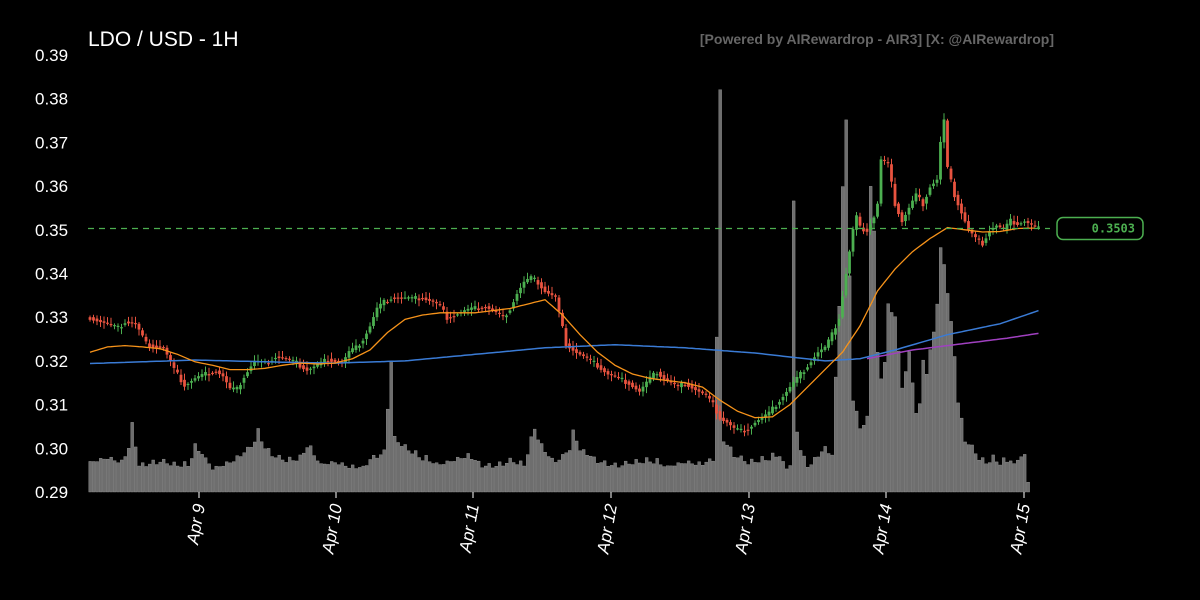 The height and width of the screenshot is (600, 1200). Describe the element at coordinates (1100, 228) in the screenshot. I see `current-price-box` at that location.